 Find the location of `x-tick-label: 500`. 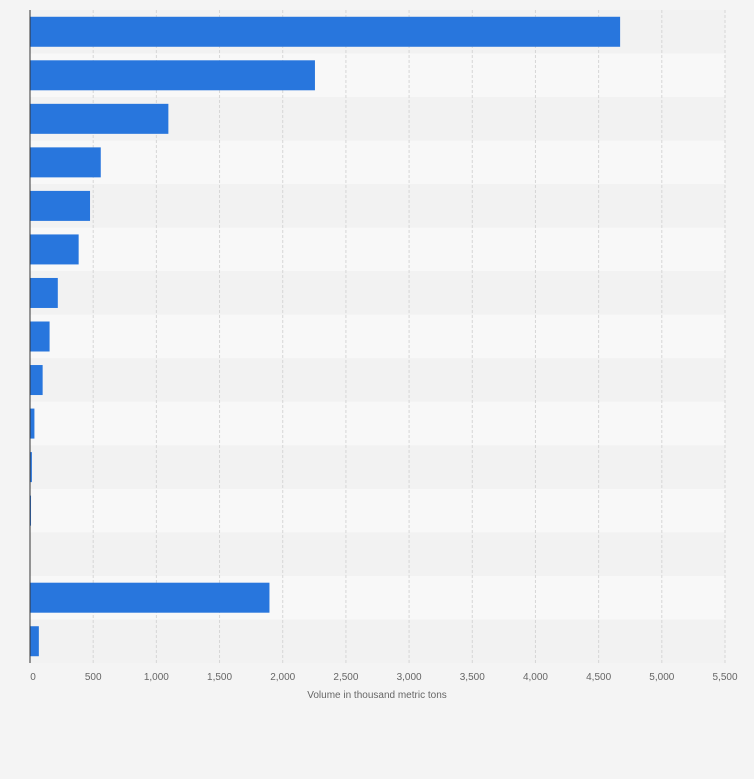

x-tick-label: 500 is located at coordinates (93, 677).